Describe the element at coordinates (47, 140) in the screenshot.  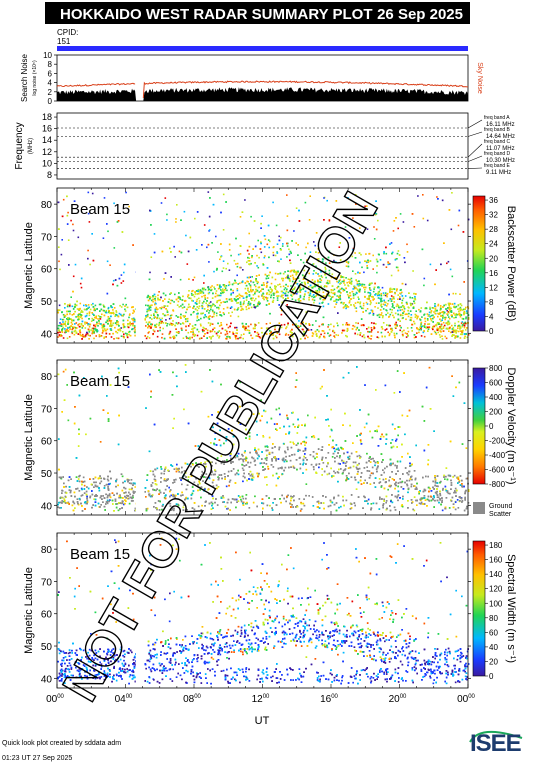
I see `freq-tick-label: 14` at that location.